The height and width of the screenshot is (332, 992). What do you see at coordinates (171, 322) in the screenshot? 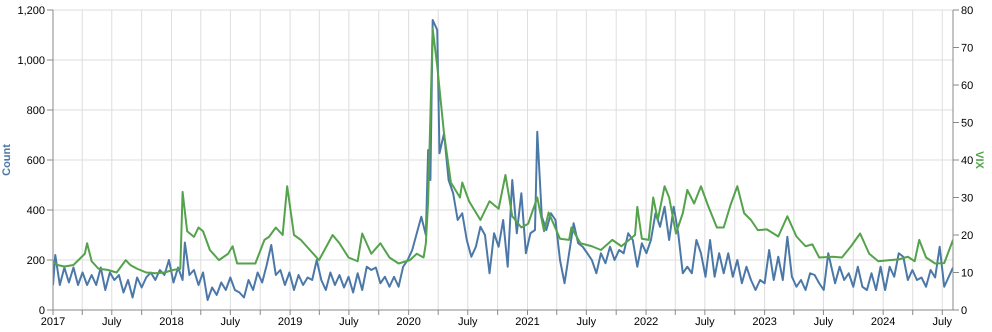
I see `x-tick-label: 2018` at bounding box center [171, 322].